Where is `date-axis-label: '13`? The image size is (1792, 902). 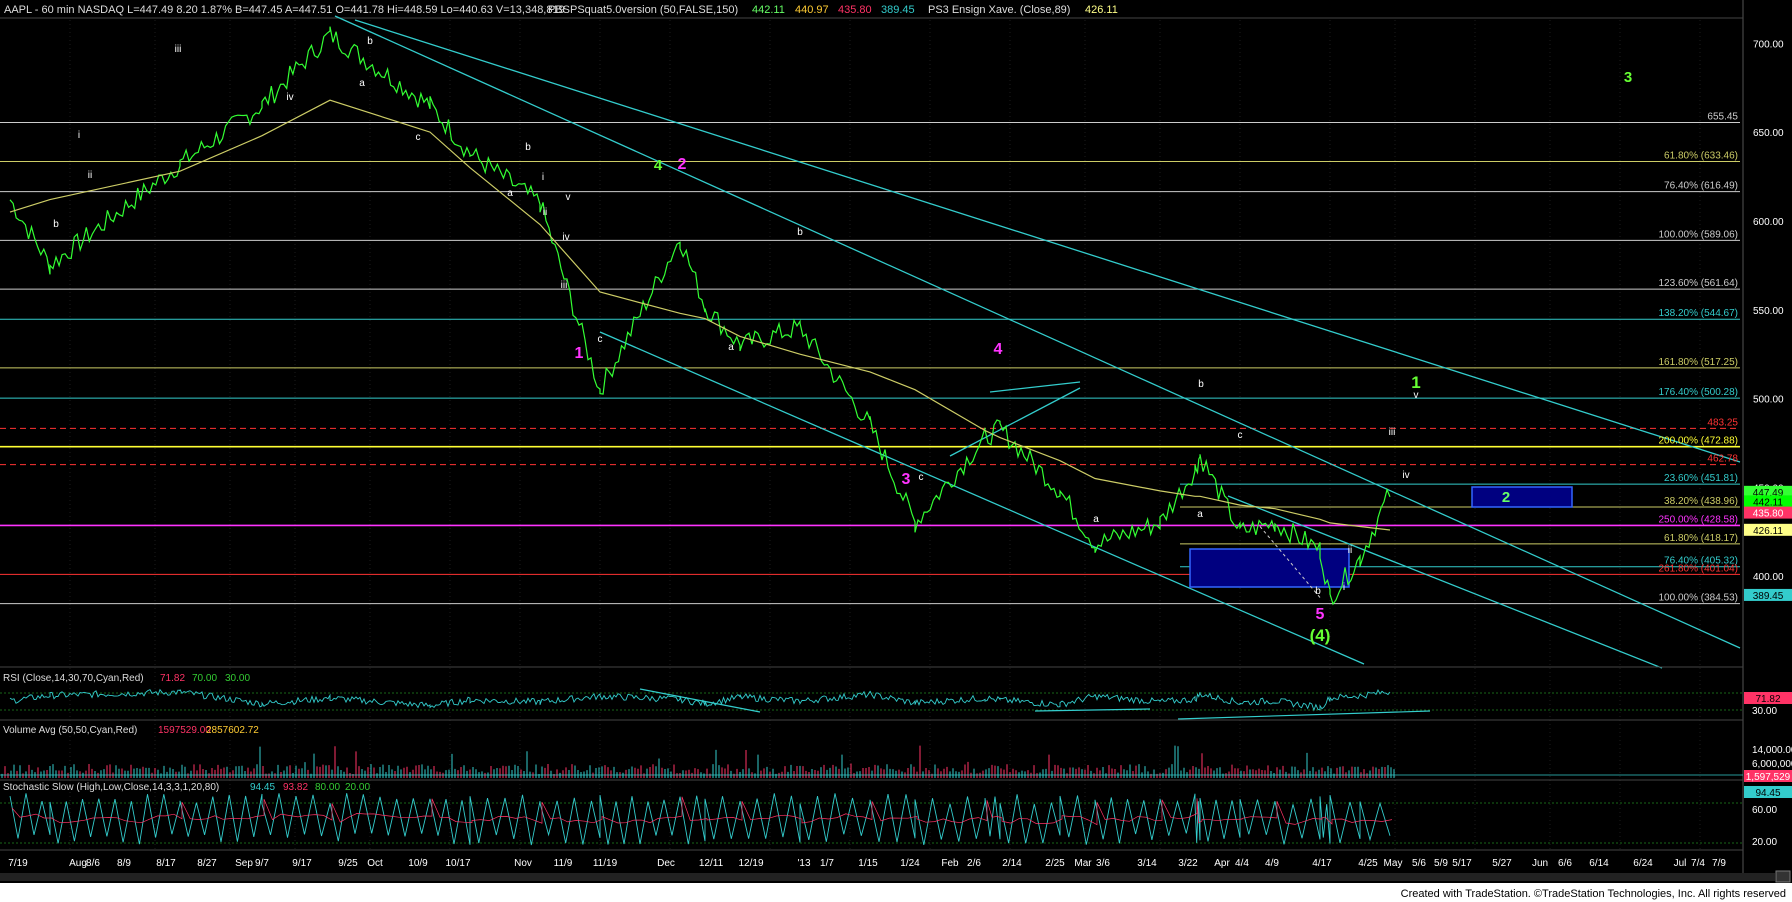 date-axis-label: '13 is located at coordinates (803, 863).